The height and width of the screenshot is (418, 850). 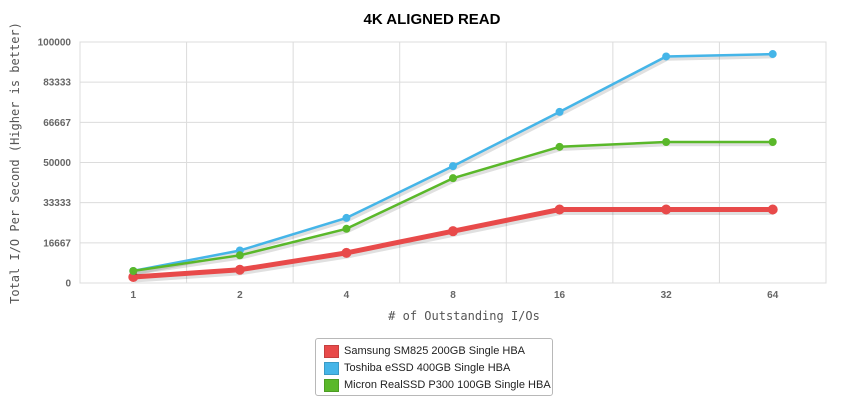 What do you see at coordinates (447, 385) in the screenshot?
I see `legend-label-micron: Micron RealSSD P300 100GB Single HBA` at bounding box center [447, 385].